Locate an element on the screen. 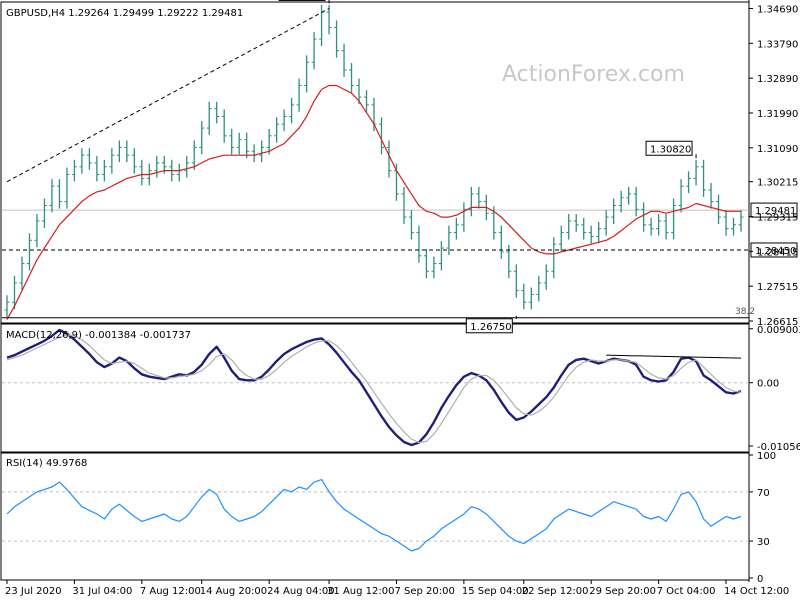  y-tick-label-macd: 0.009003 is located at coordinates (778, 330).